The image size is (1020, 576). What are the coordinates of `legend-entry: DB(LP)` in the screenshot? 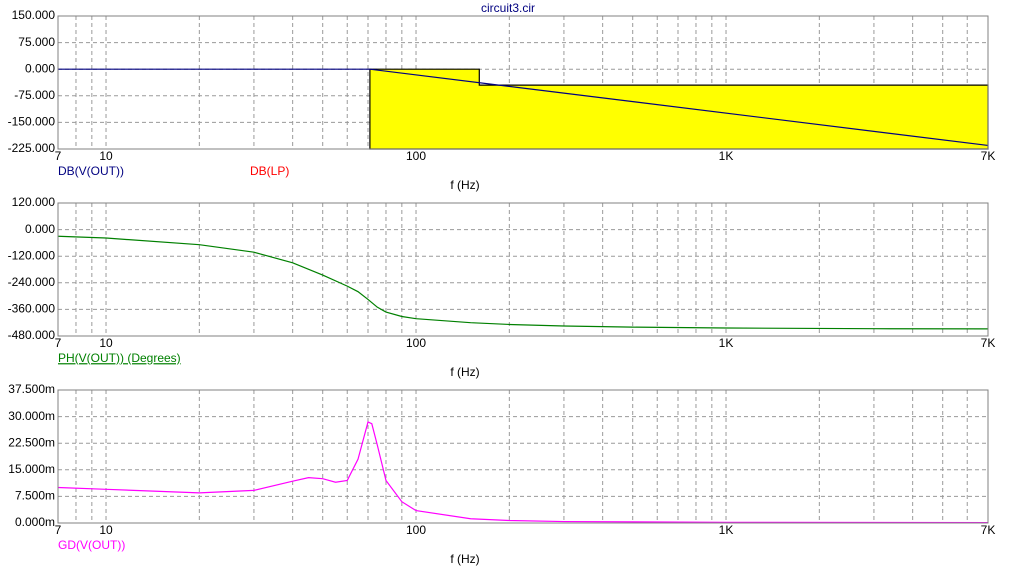 It's located at (269, 171).